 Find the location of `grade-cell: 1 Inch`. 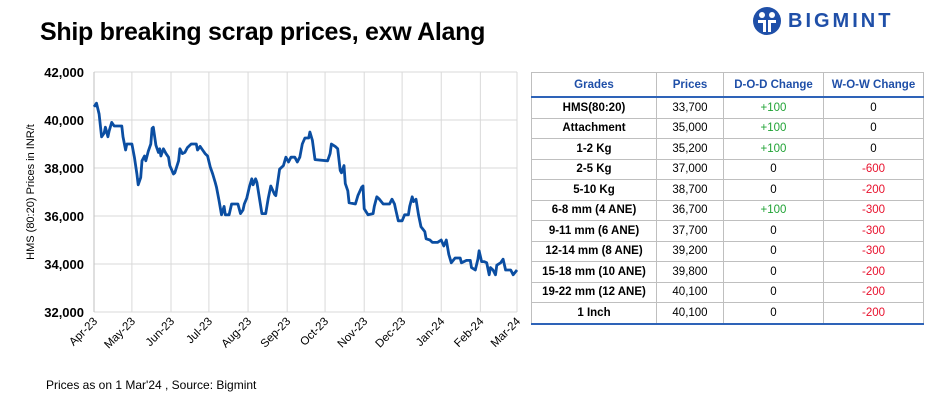

grade-cell: 1 Inch is located at coordinates (594, 313).